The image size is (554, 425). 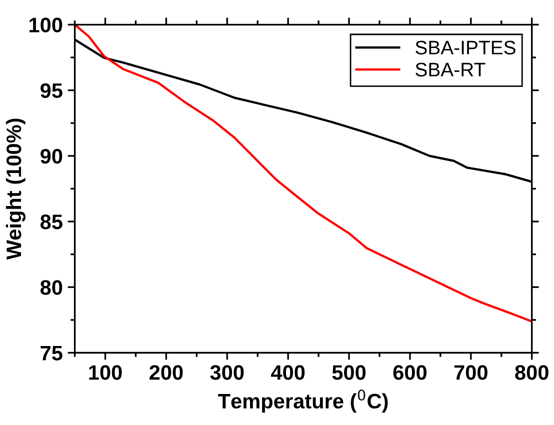 I want to click on x-tick-label: 600, so click(x=409, y=372).